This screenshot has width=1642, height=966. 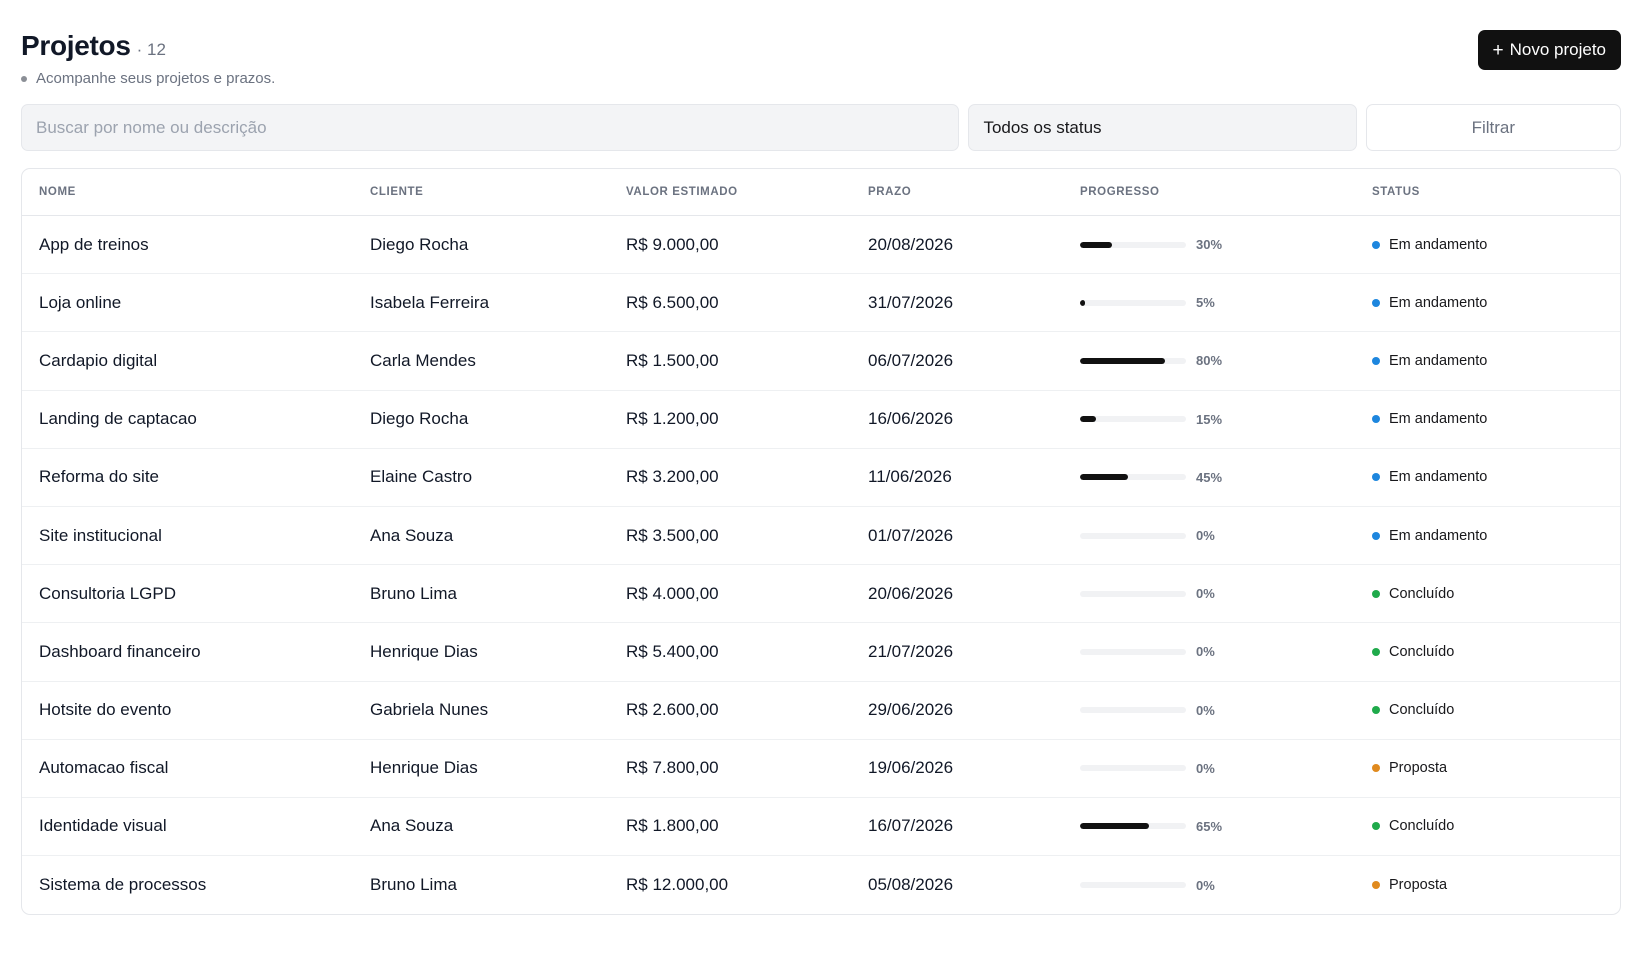 I want to click on deadline: 21/07/2026, so click(x=911, y=651).